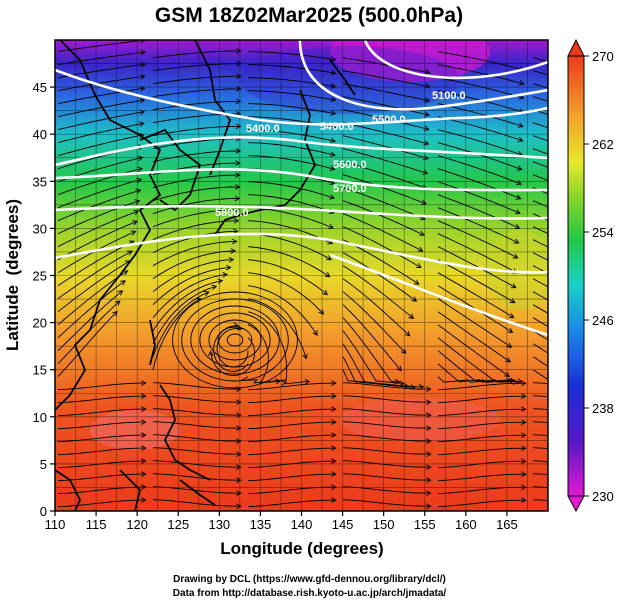  What do you see at coordinates (343, 524) in the screenshot?
I see `x-tick-label: 145` at bounding box center [343, 524].